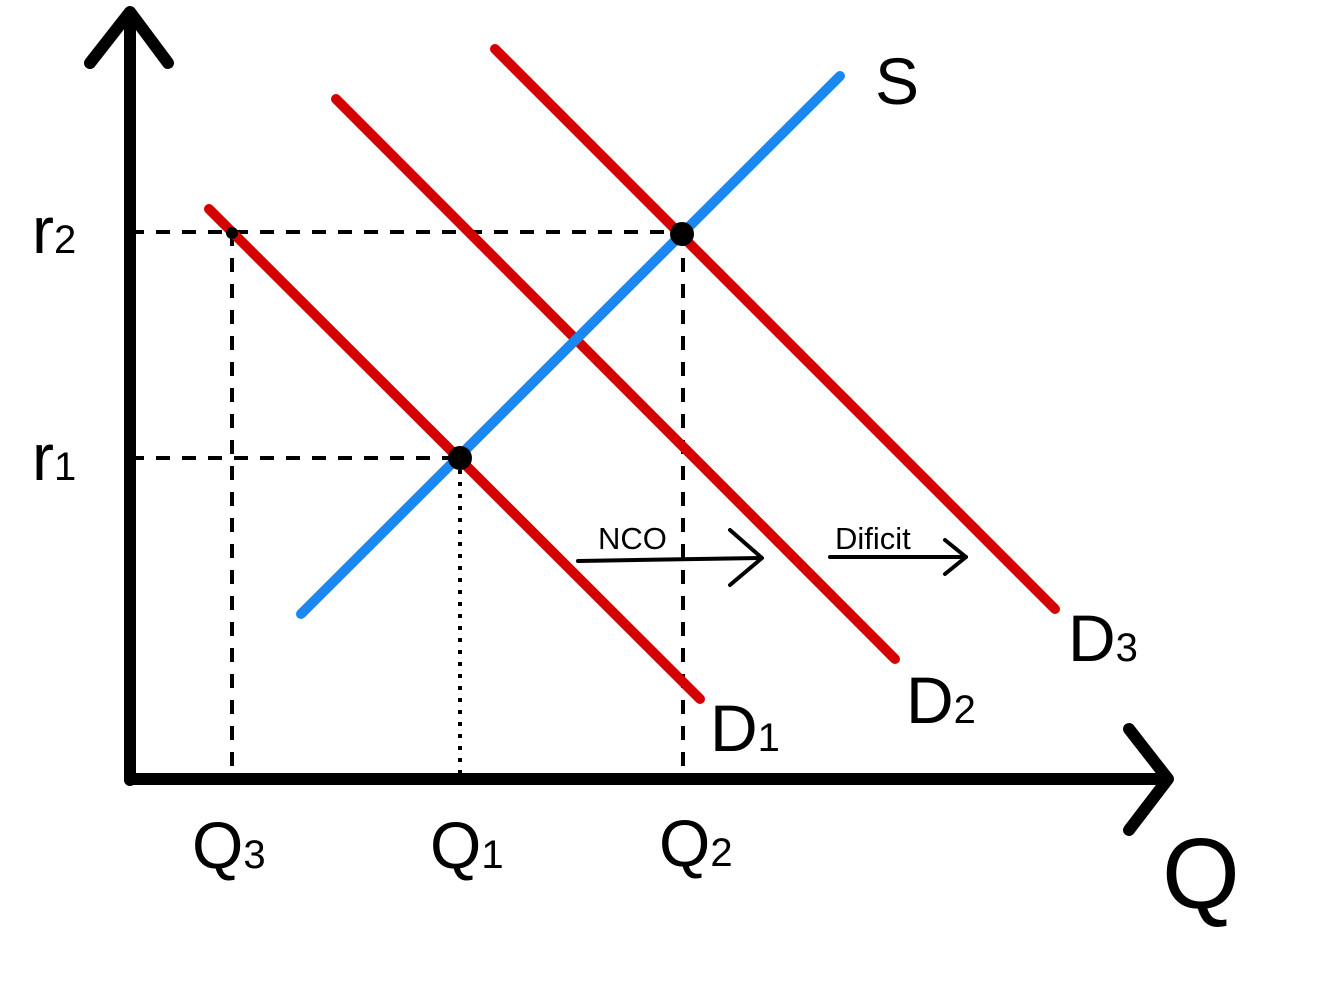 Image resolution: width=1321 pixels, height=1000 pixels. I want to click on x-tick-q1: Q1, so click(467, 845).